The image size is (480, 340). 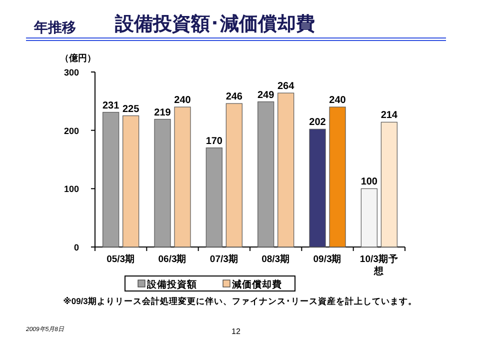 What do you see at coordinates (240, 301) in the screenshot?
I see `text: ※09/3期よりリース会計処理変更に伴い、ファイナンス･リース資産を計上しています。` at bounding box center [240, 301].